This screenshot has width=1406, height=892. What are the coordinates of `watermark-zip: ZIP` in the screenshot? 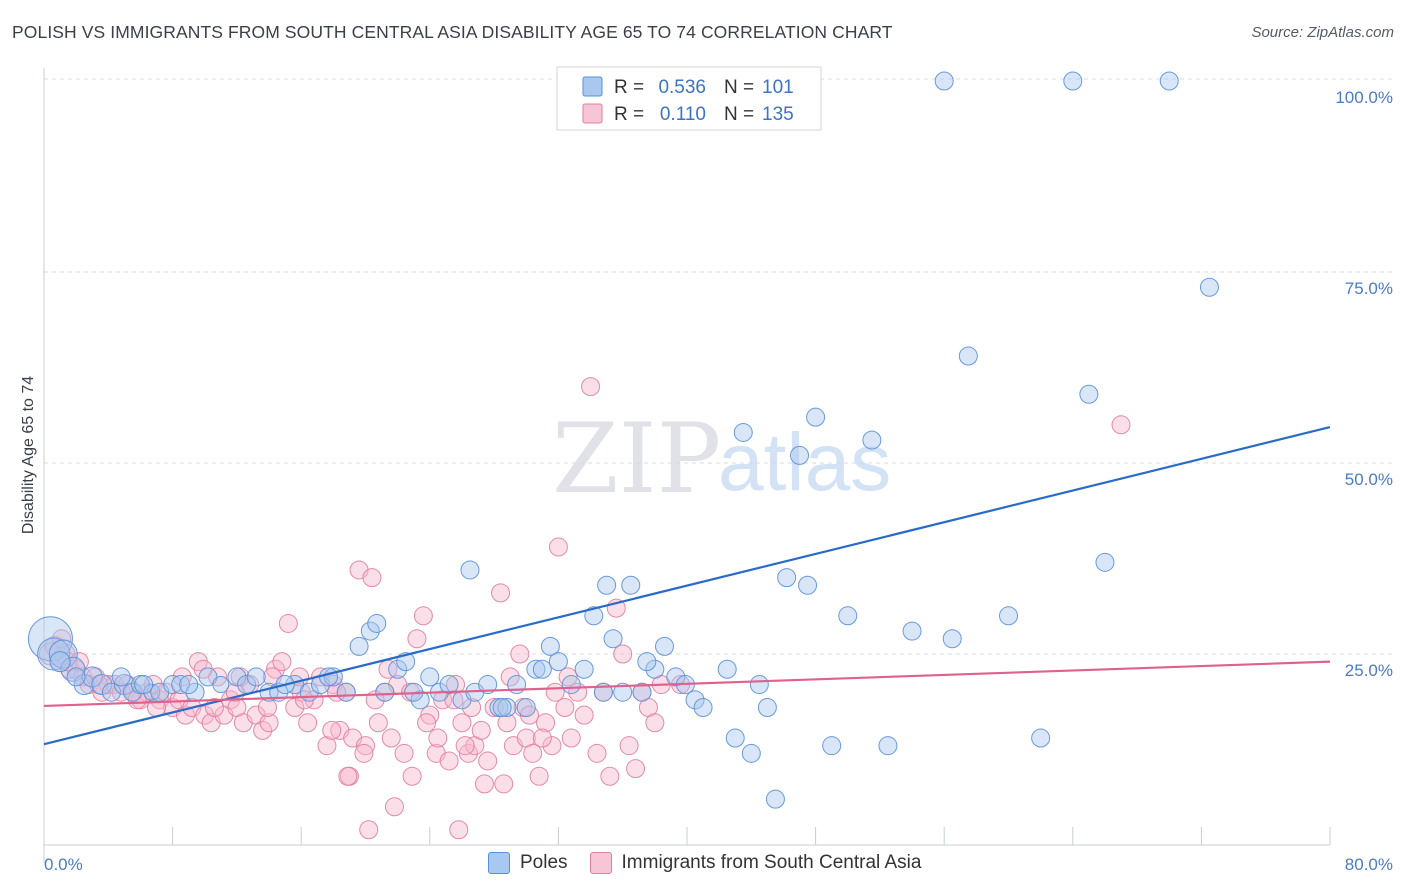 It's located at (636, 459).